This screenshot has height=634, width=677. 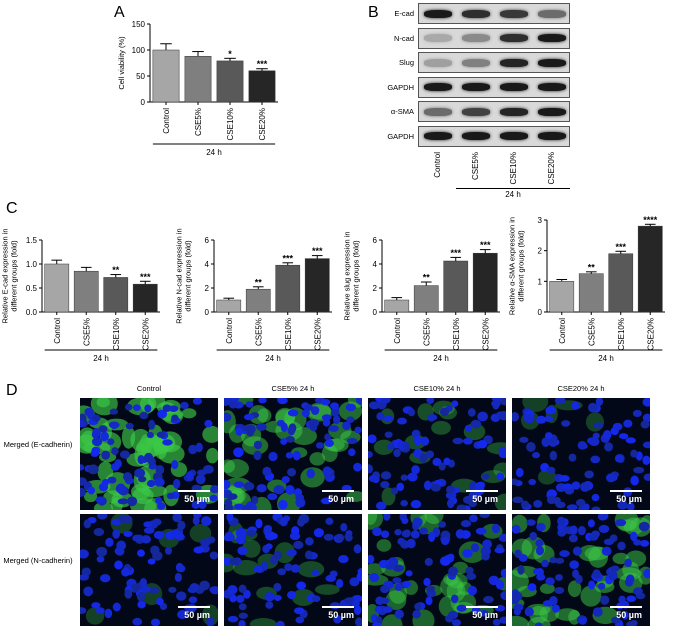 I want to click on y-tick-label: 100, so click(x=139, y=50).